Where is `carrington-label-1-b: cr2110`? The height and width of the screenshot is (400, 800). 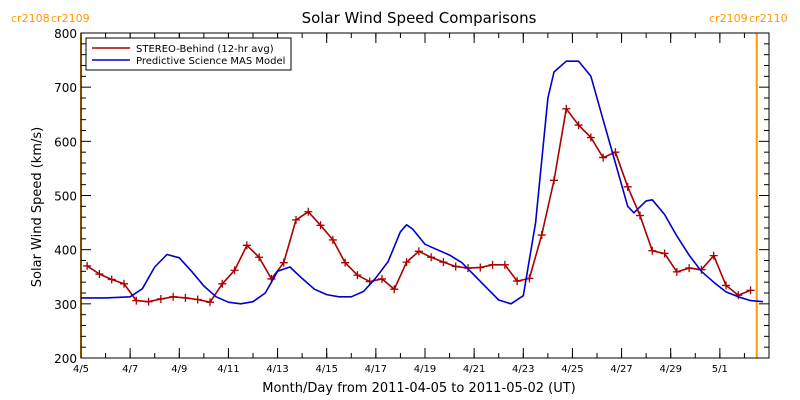
carrington-label-1-b: cr2110 is located at coordinates (768, 18).